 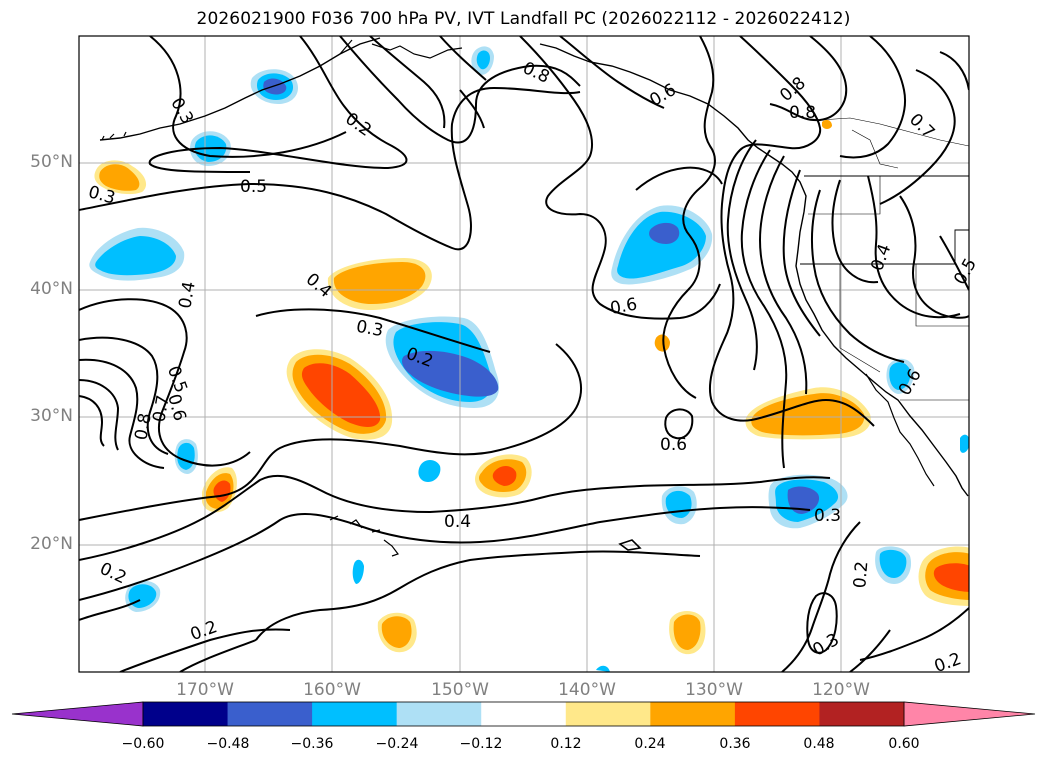 I want to click on colorbar-tick: 0.36, so click(x=735, y=744).